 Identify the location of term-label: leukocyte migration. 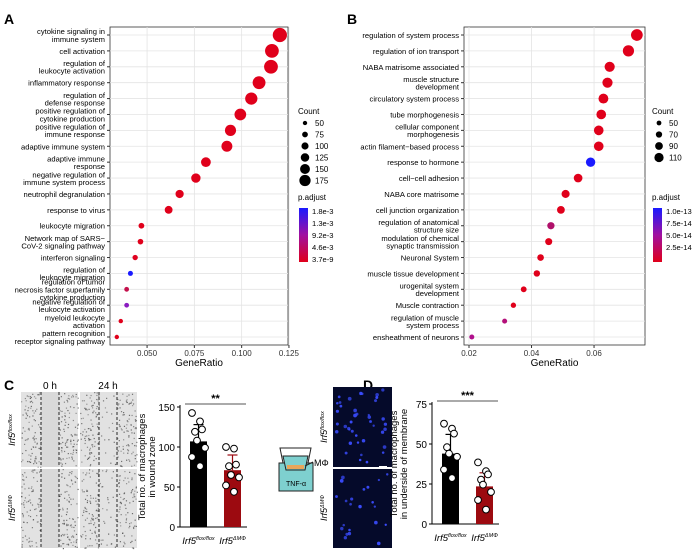
(72, 226).